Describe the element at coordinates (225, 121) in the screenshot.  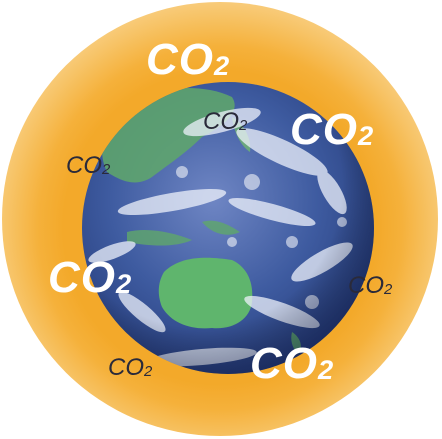
I see `co2-label-upper-center: CO2` at that location.